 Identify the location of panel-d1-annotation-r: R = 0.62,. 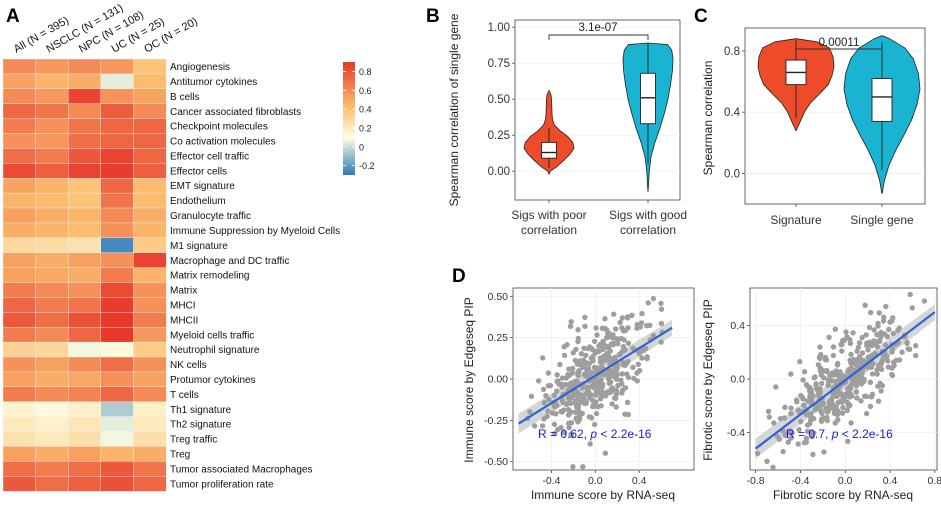
(564, 434).